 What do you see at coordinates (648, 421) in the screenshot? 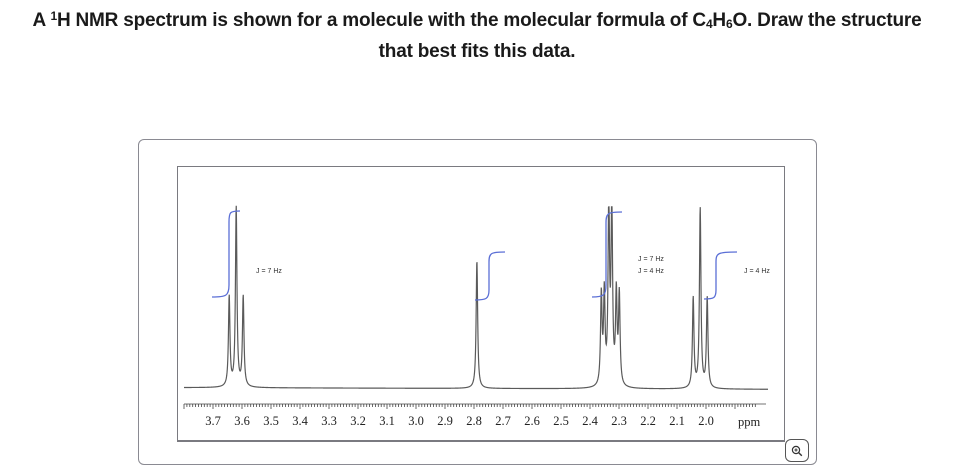
I see `tick-label-2.2: 2.2` at bounding box center [648, 421].